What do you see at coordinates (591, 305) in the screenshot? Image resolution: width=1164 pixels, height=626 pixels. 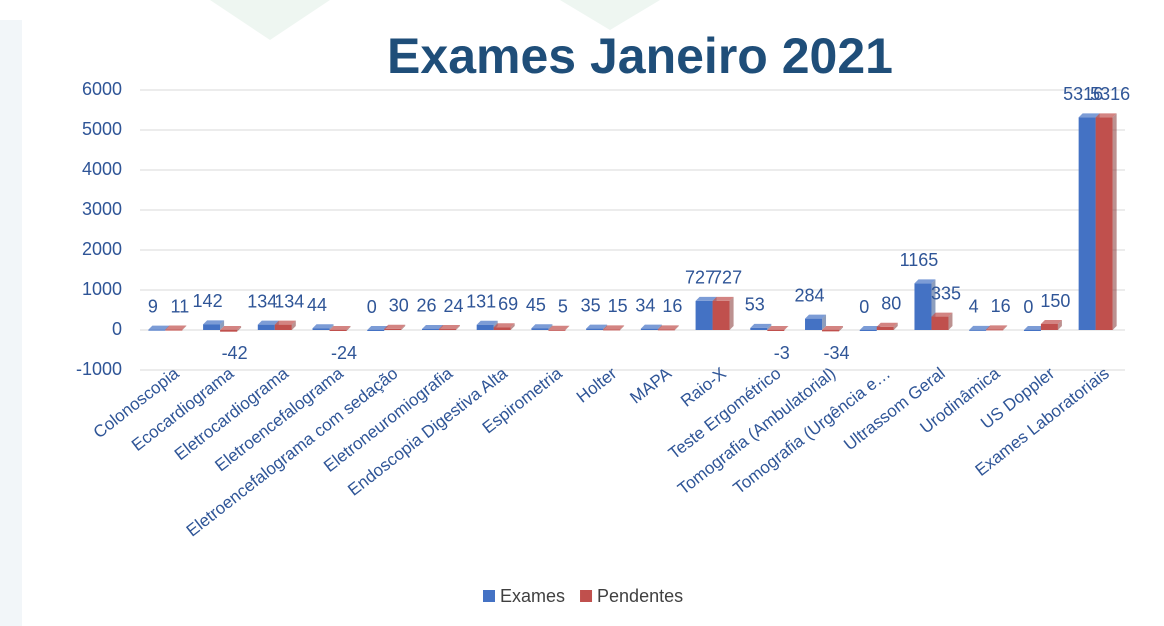 I see `data-label: 35` at bounding box center [591, 305].